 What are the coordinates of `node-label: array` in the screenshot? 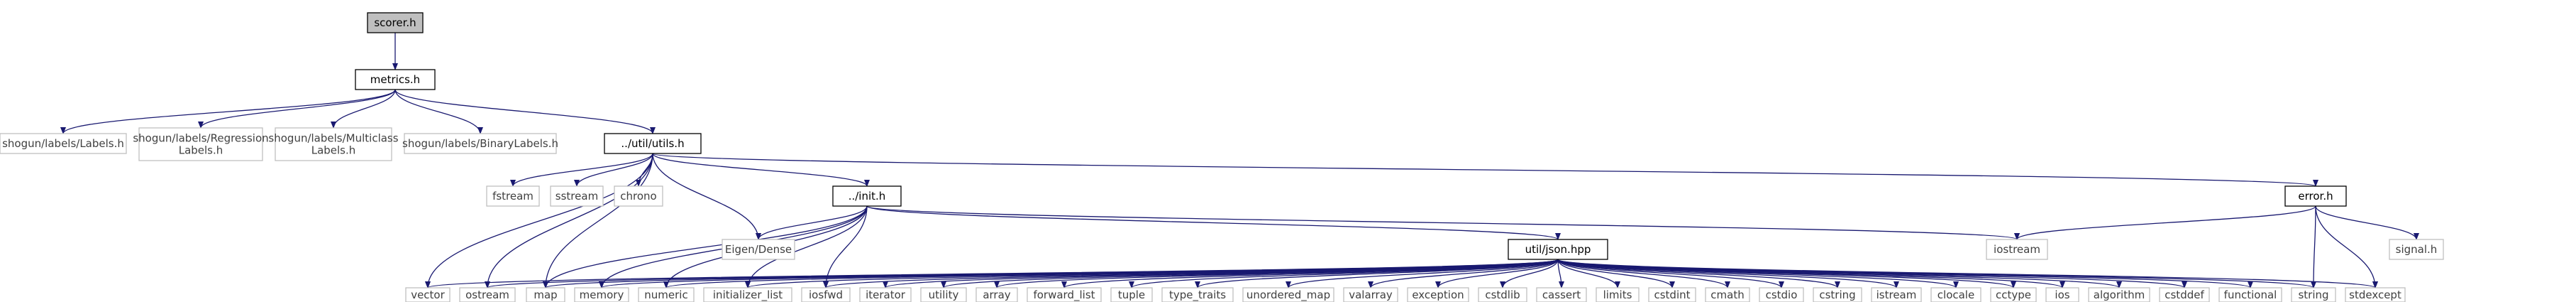 It's located at (996, 294).